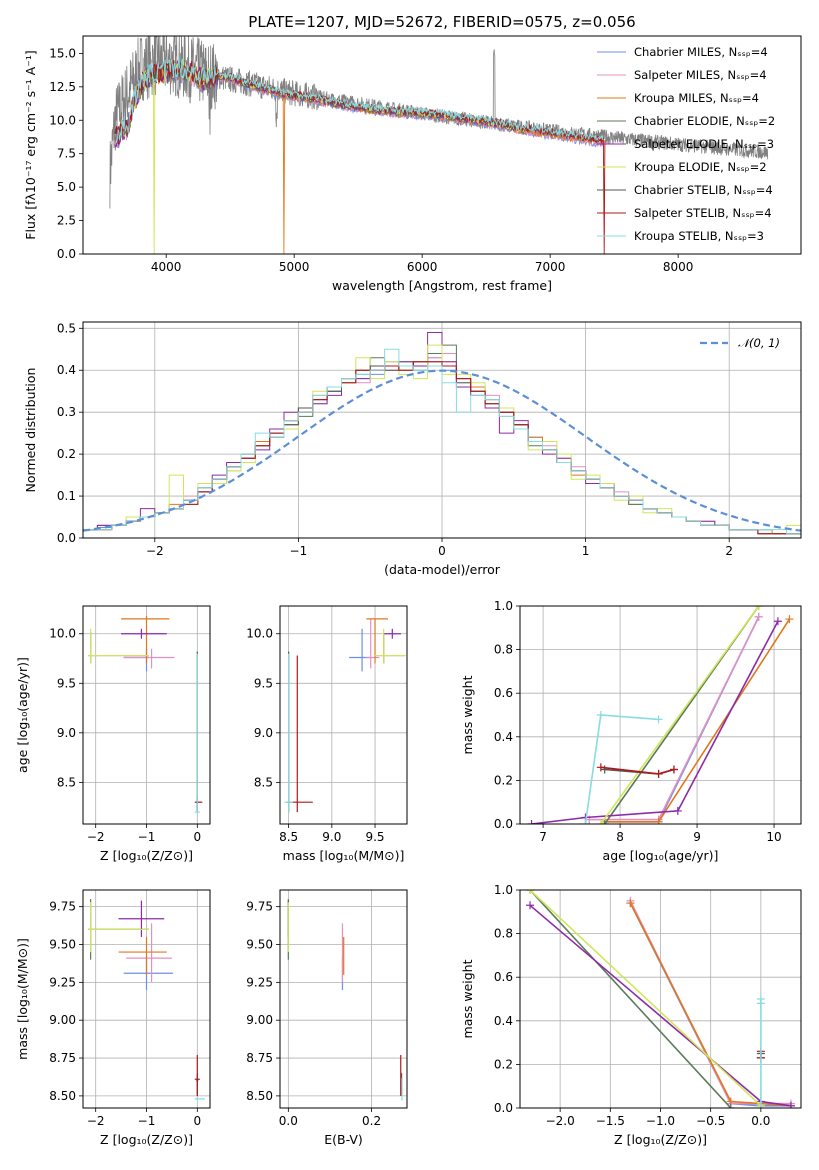 Image resolution: width=819 pixels, height=1170 pixels. Describe the element at coordinates (710, 1121) in the screenshot. I see `x-tick-label: −0.5` at that location.